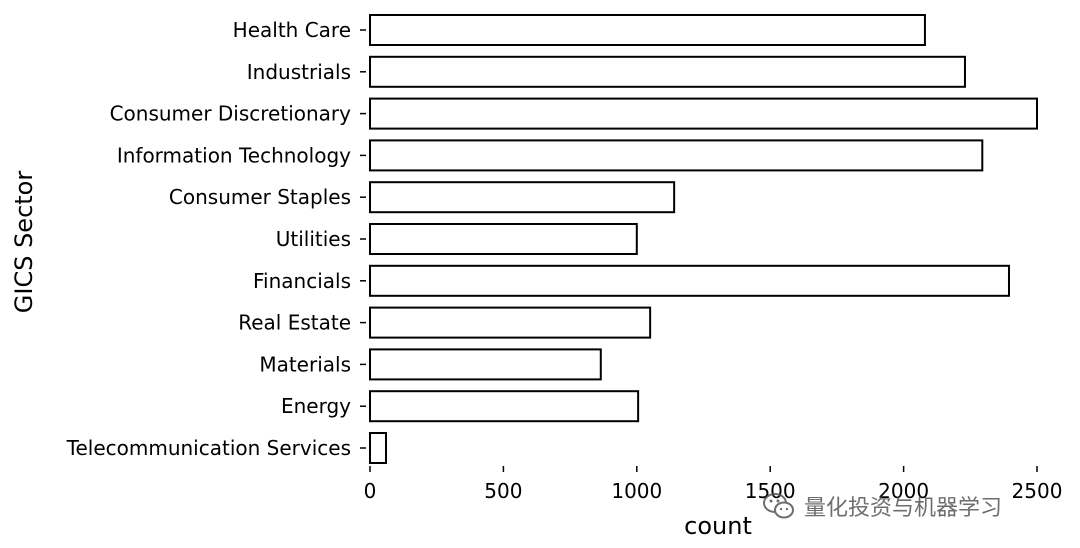  I want to click on x-tick-label-500: 500, so click(503, 491).